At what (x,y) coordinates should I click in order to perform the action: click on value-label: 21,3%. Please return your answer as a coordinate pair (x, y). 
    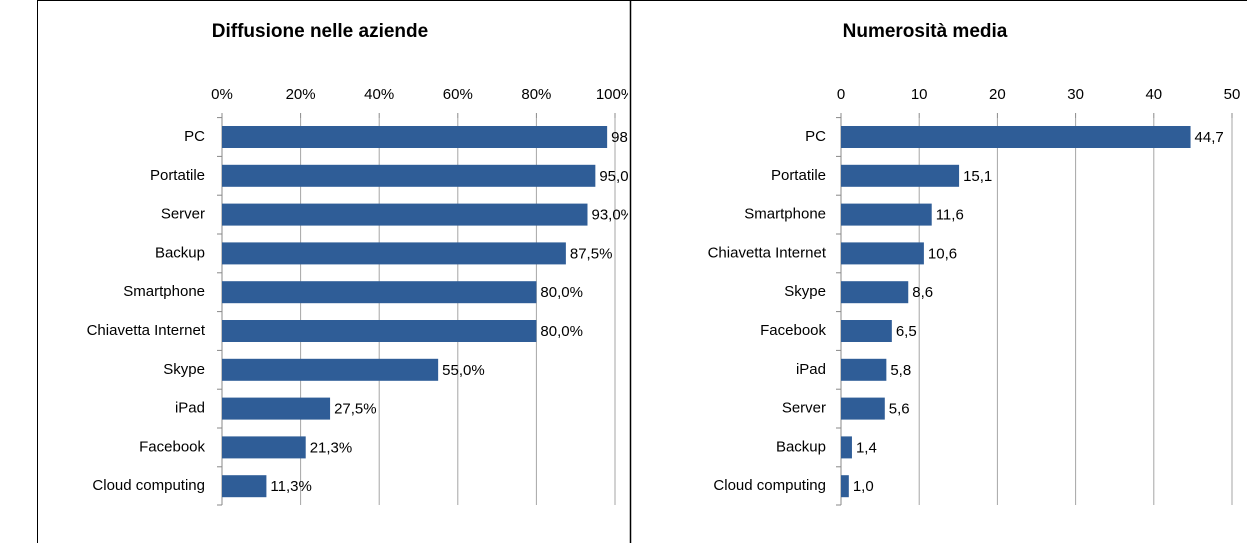
    Looking at the image, I should click on (331, 447).